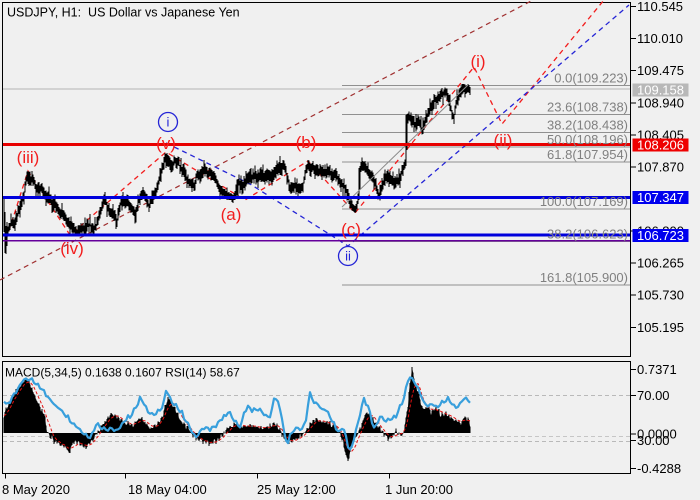  Describe the element at coordinates (72, 248) in the screenshot. I see `svg-text: (iv)` at that location.